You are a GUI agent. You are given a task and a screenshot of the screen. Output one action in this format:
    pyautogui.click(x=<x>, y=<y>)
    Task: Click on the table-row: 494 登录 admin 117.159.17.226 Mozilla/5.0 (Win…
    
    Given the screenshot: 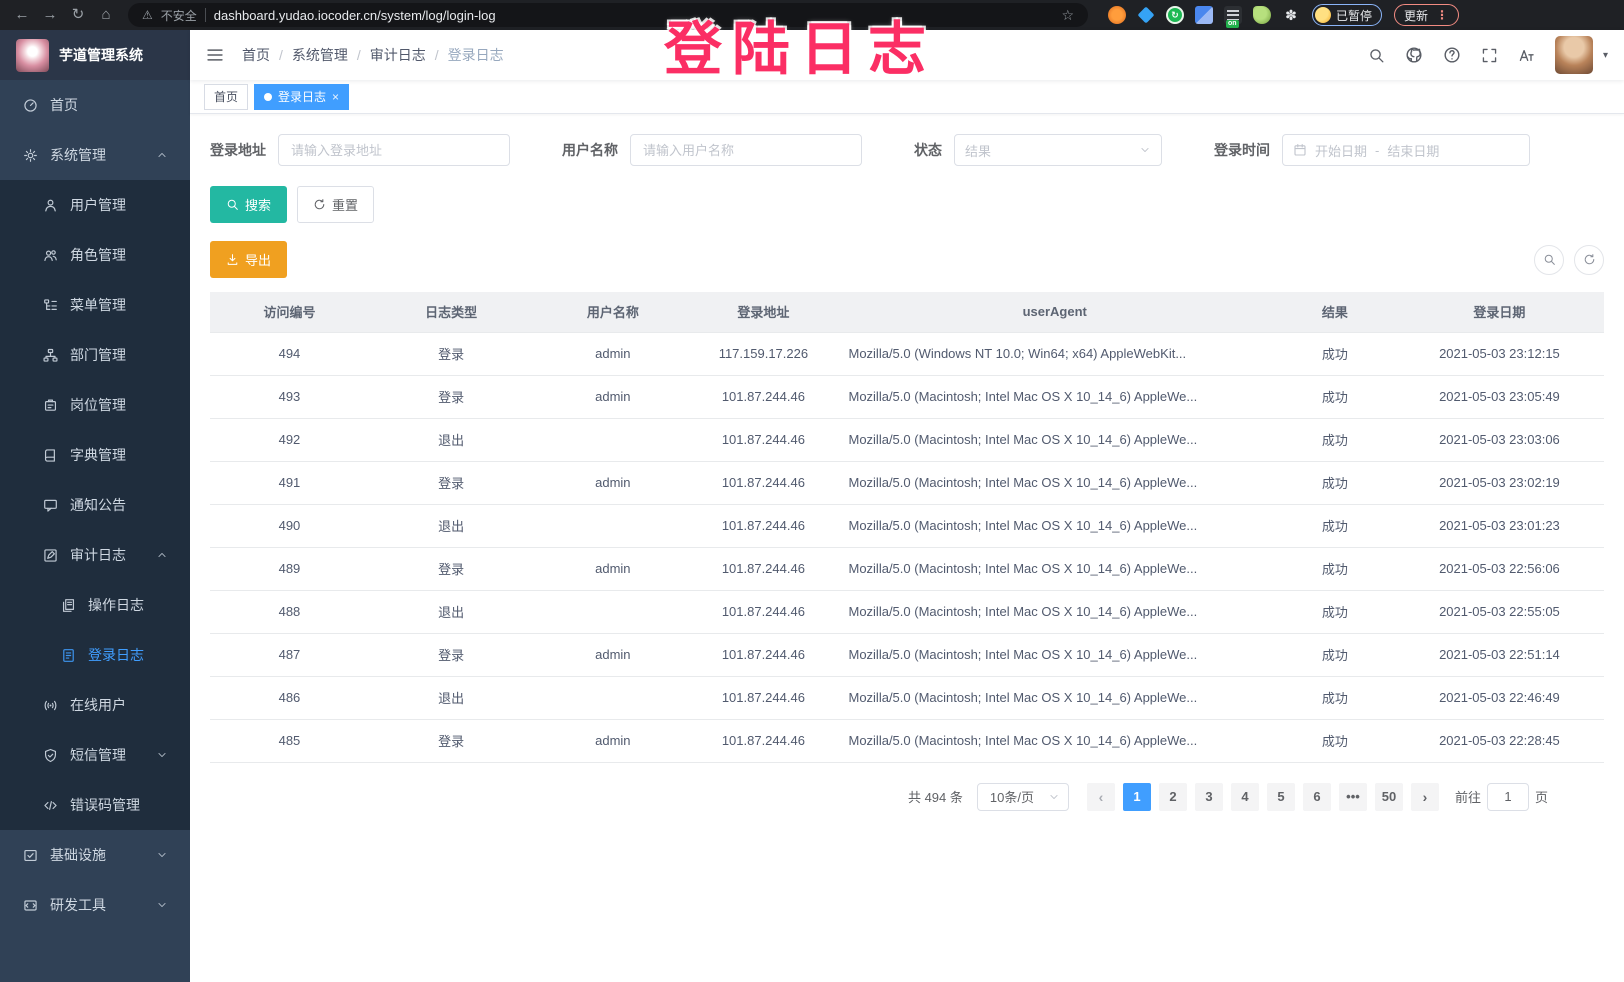 What is the action you would take?
    pyautogui.click(x=907, y=354)
    